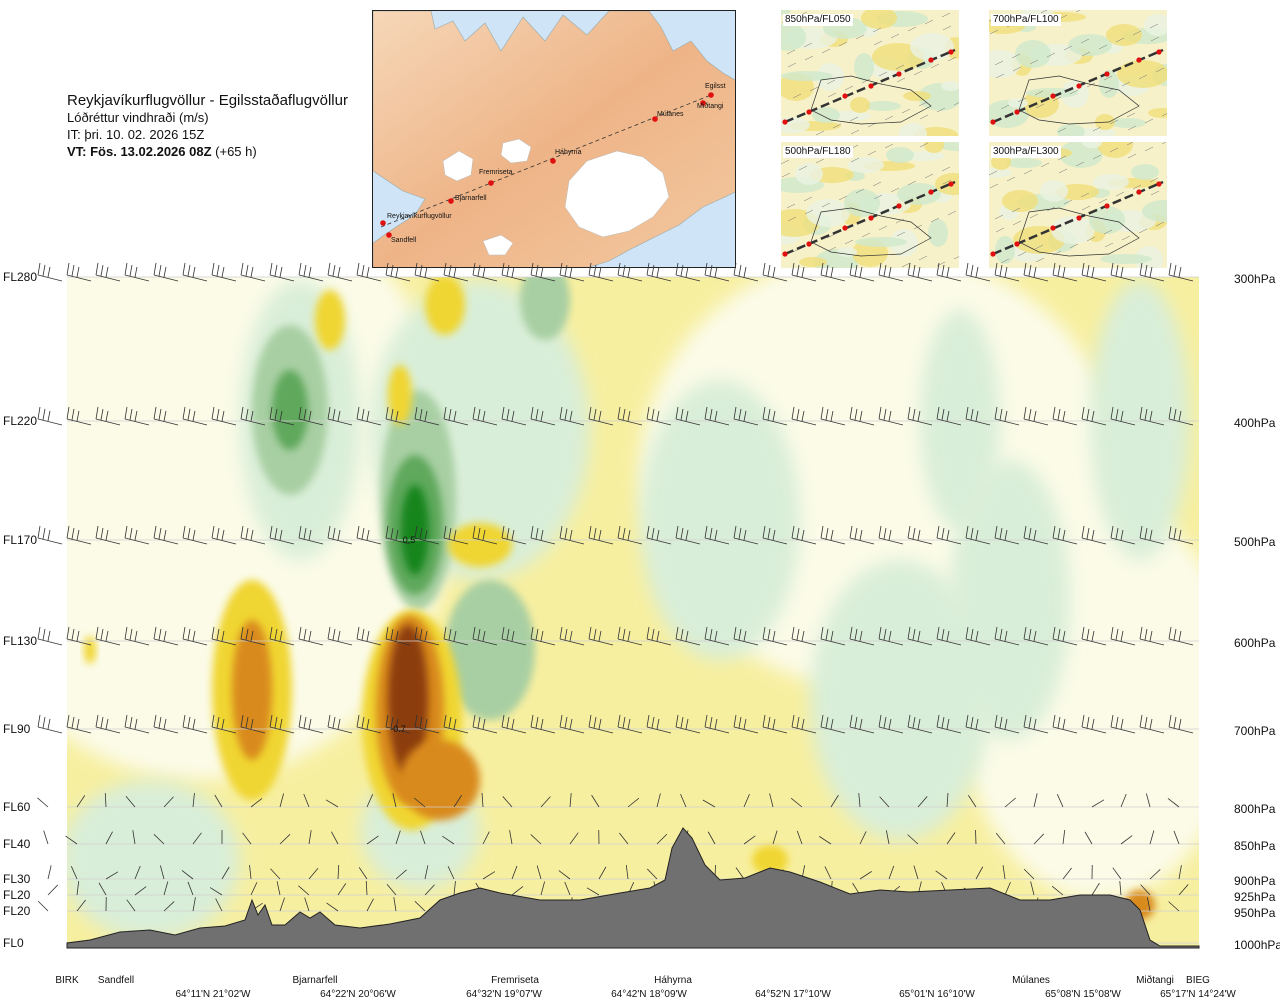  What do you see at coordinates (504, 994) in the screenshot?
I see `coordinate-label: 64°32'N 19°07'W` at bounding box center [504, 994].